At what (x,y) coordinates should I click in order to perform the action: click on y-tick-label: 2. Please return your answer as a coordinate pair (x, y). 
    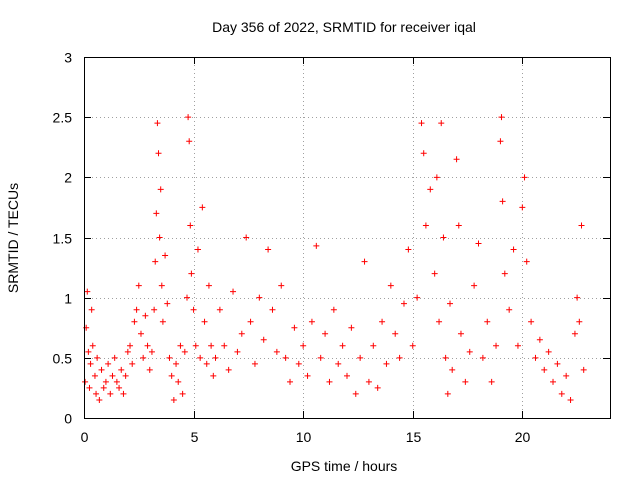
    Looking at the image, I should click on (68, 178).